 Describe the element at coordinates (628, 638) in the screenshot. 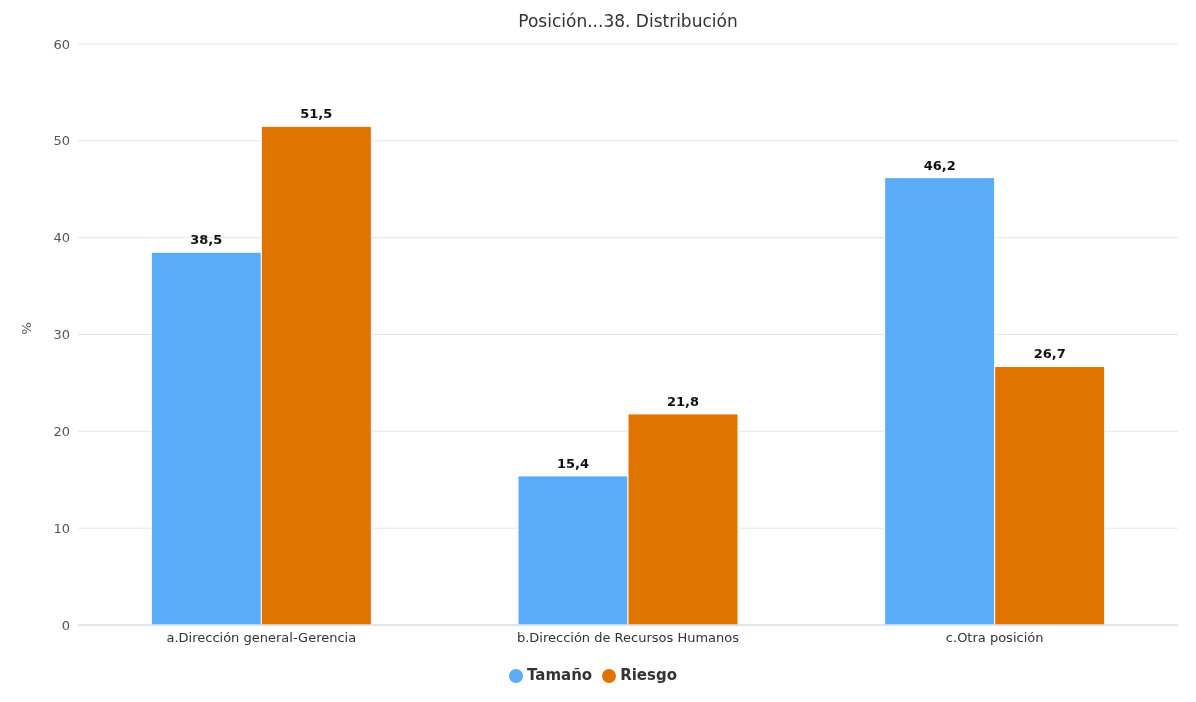

I see `x-tick-label: b.Dirección de Recursos Humanos` at that location.